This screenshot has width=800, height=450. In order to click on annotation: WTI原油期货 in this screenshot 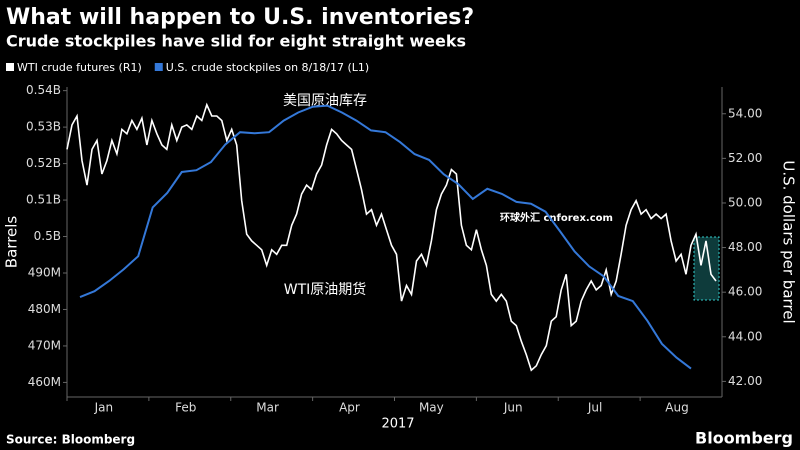, I will do `click(325, 289)`.